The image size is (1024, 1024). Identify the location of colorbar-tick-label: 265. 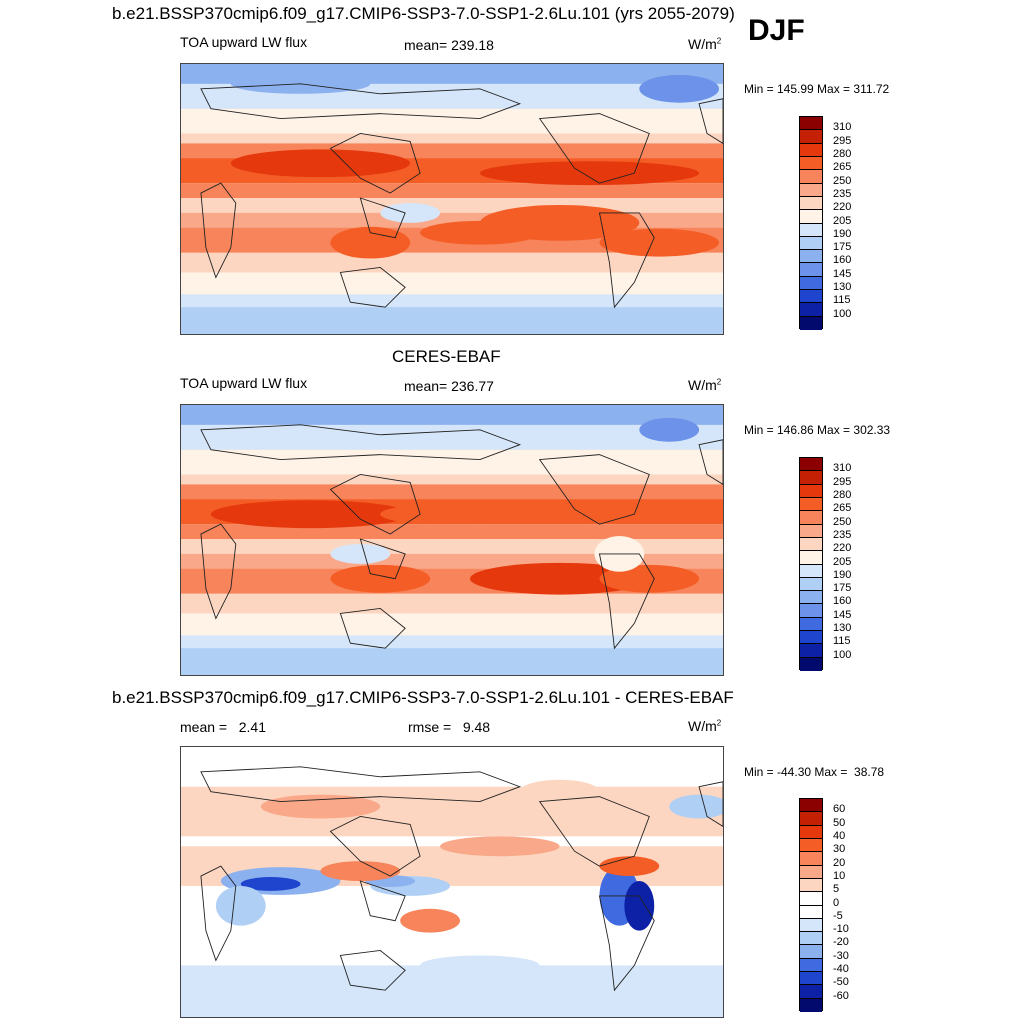
(842, 508).